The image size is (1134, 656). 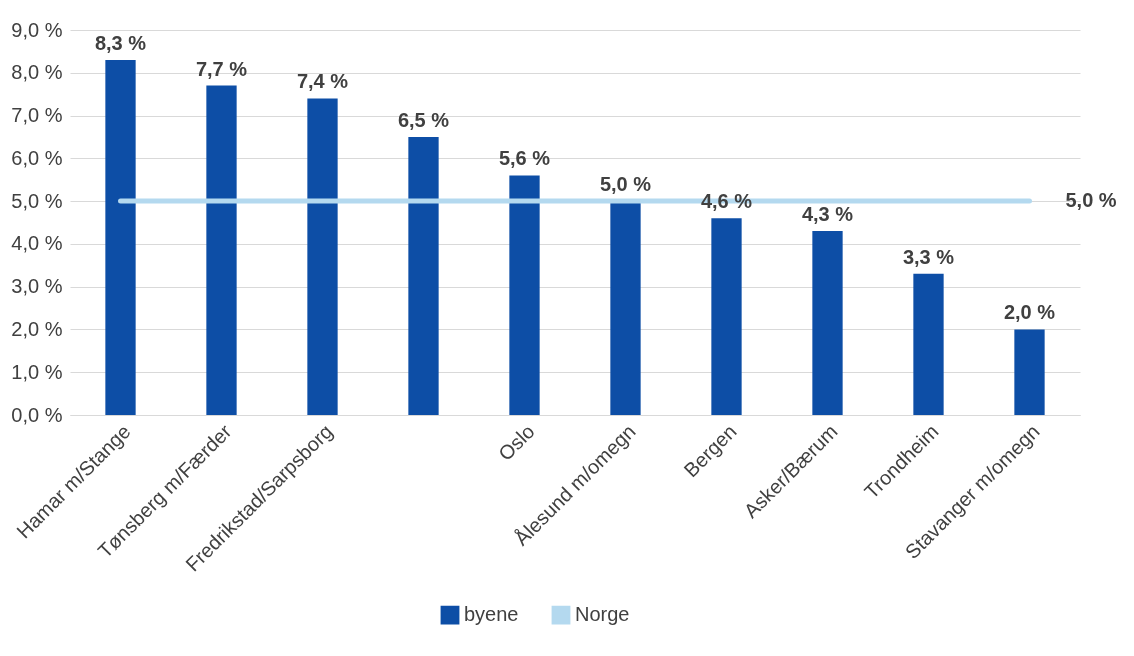 I want to click on data-label: 5,6 %, so click(x=524, y=158).